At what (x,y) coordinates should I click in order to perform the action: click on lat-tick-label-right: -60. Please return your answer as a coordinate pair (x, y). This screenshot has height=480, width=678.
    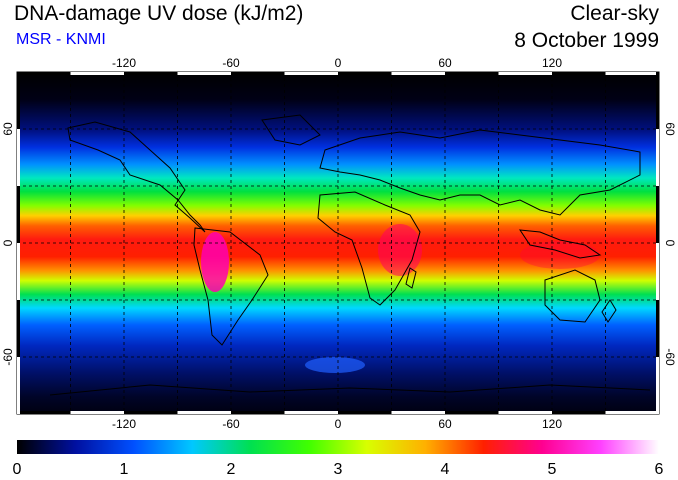
    Looking at the image, I should click on (670, 357).